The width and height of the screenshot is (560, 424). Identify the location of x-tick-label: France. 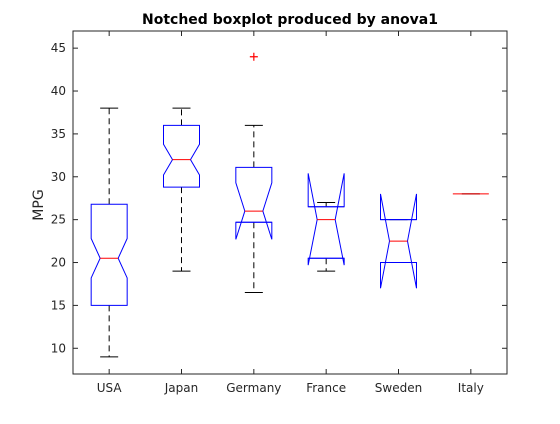
(326, 388).